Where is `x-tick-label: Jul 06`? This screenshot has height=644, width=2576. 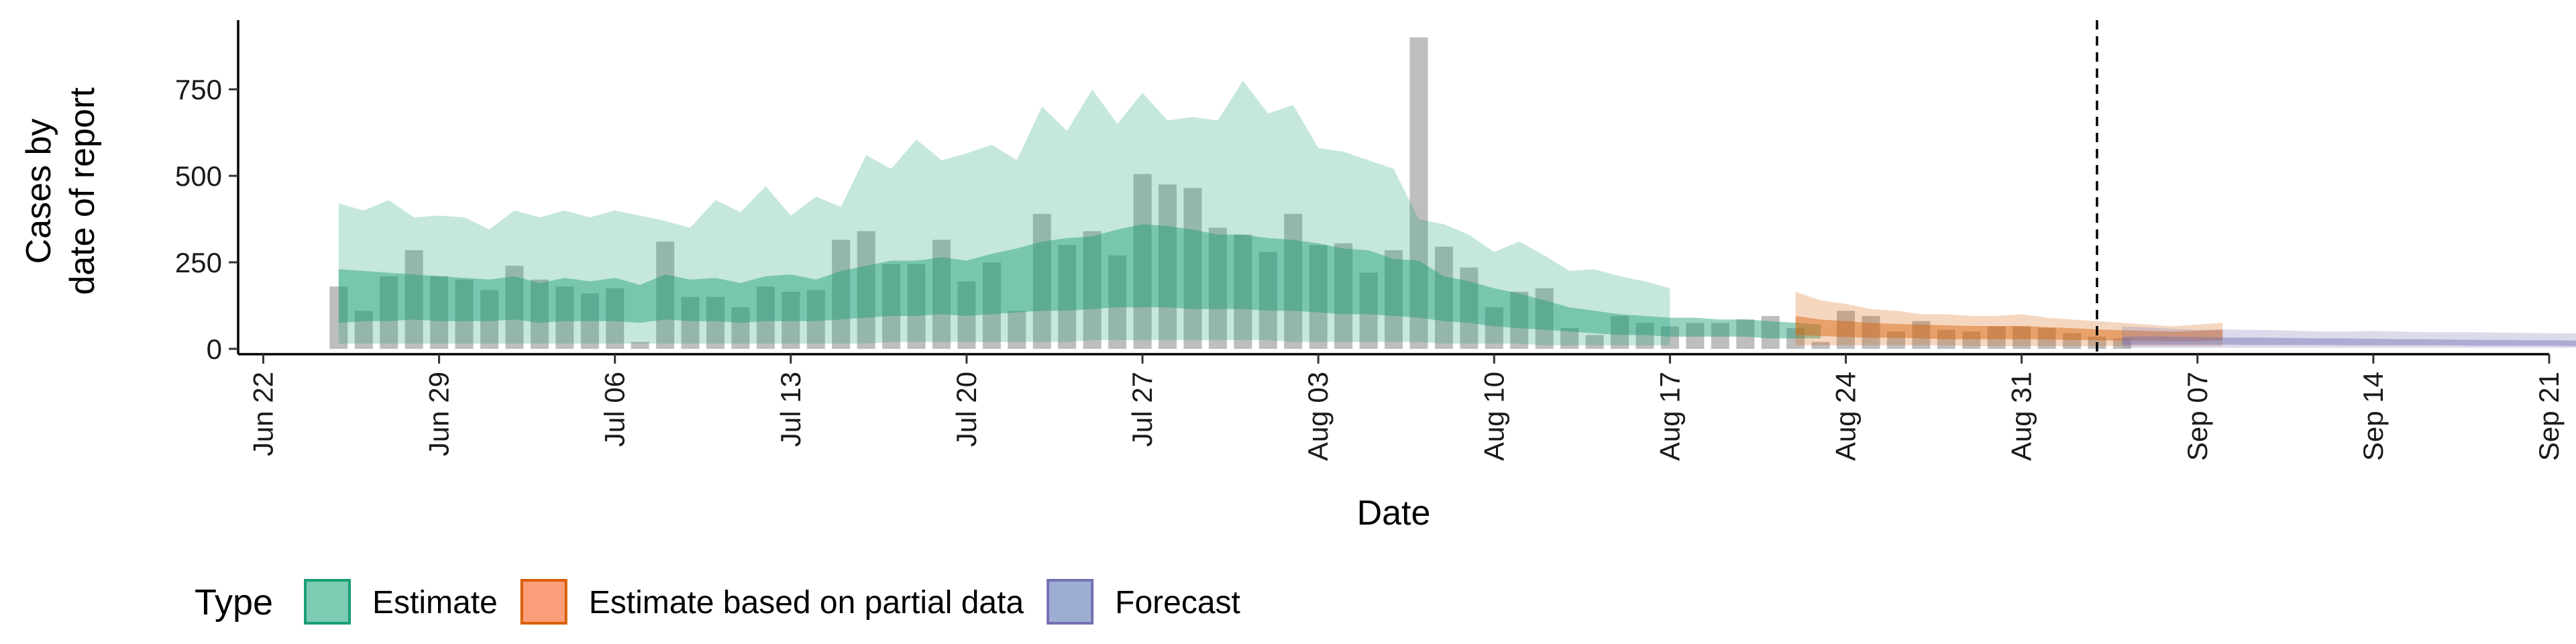
x-tick-label: Jul 06 is located at coordinates (615, 409).